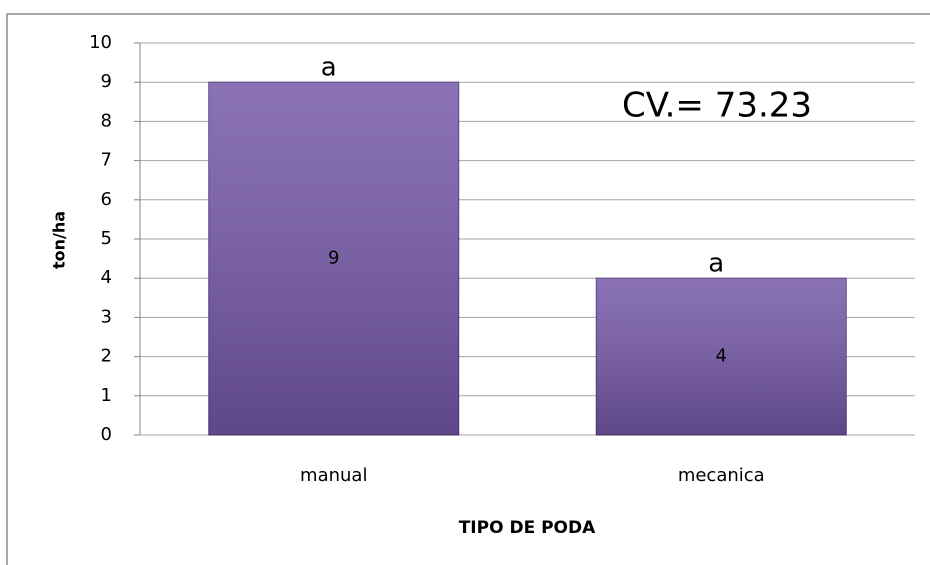  I want to click on y-tick-label: 1, so click(106, 395).